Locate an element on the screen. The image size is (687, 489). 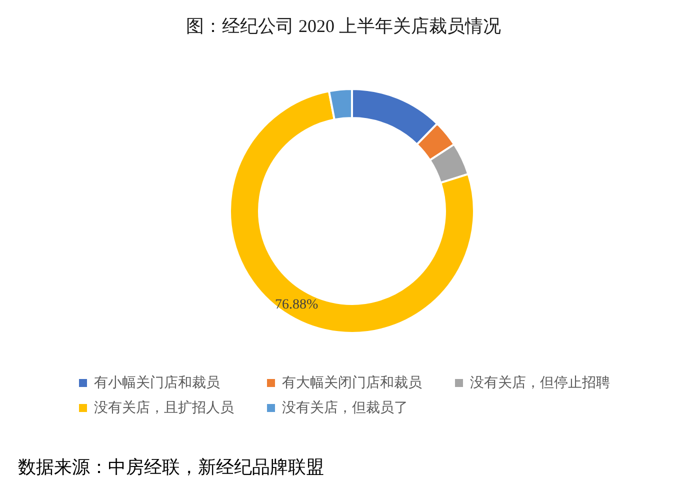
legend-label: 有小幅关门店和裁员 is located at coordinates (157, 382).